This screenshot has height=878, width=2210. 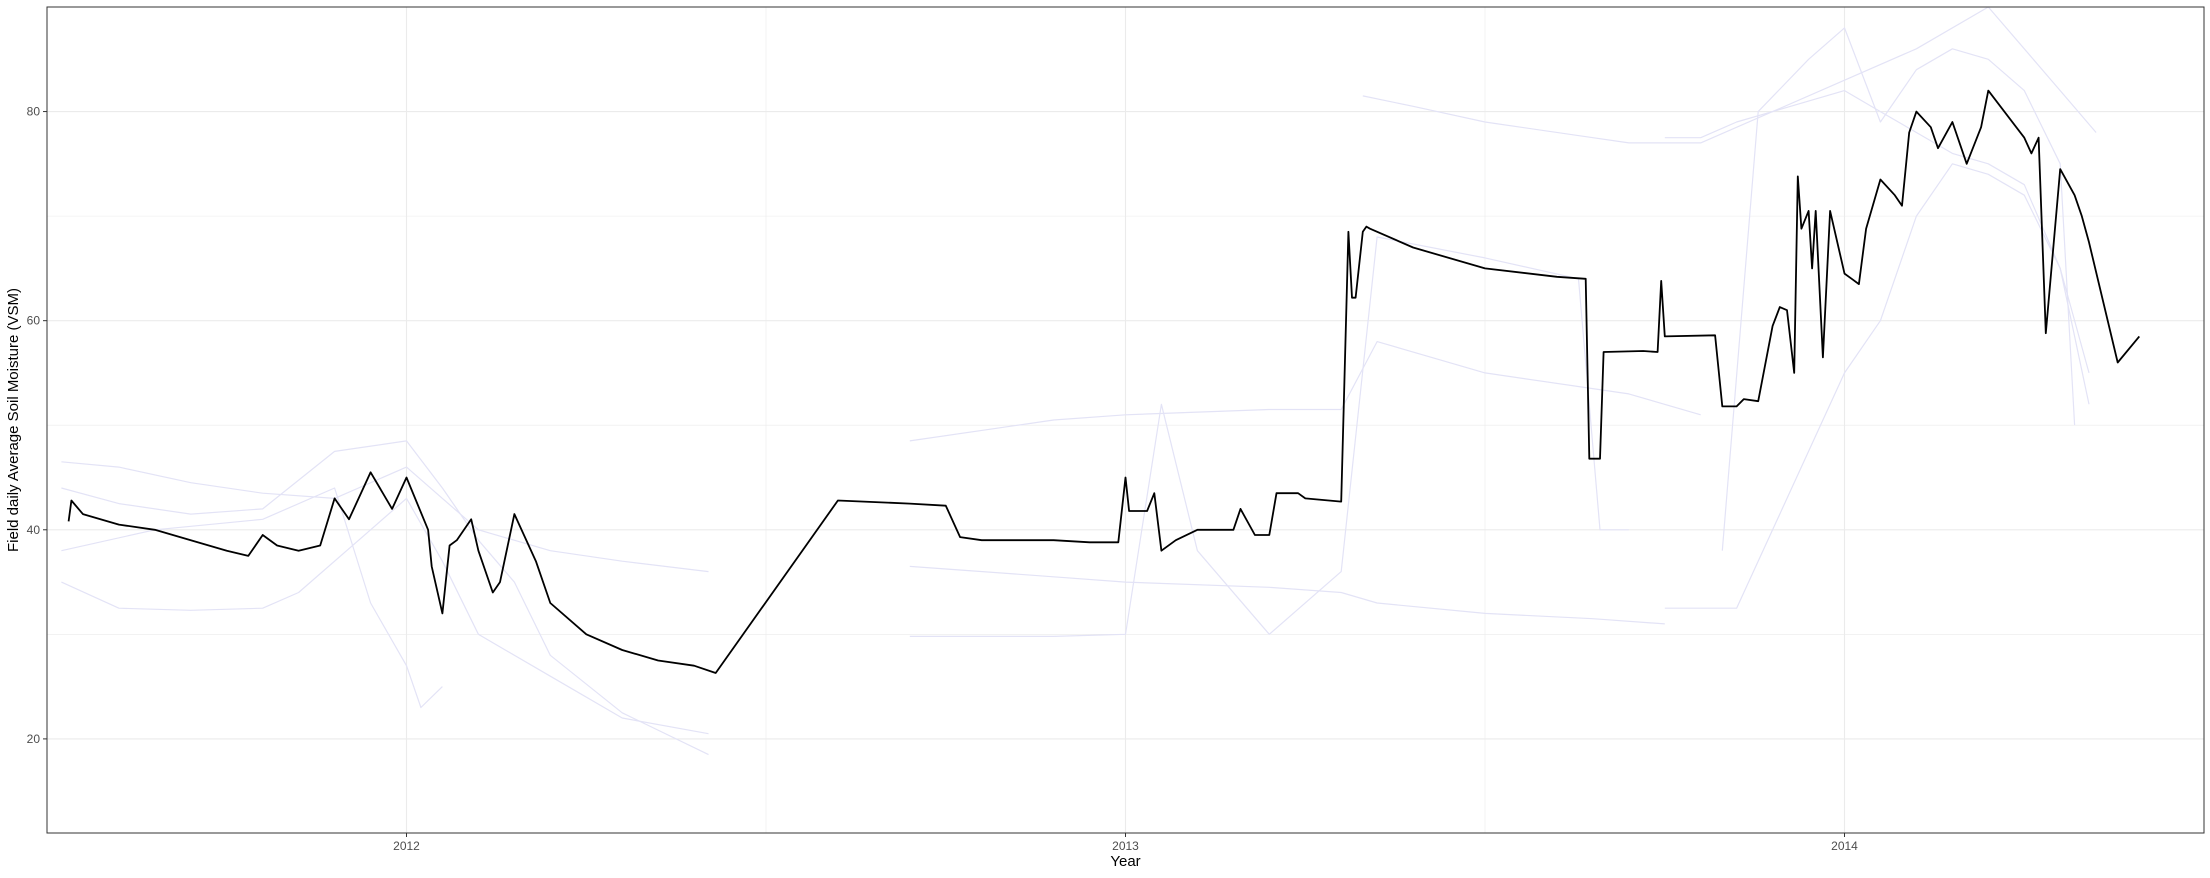 What do you see at coordinates (34, 530) in the screenshot?
I see `y-tick-label: 40` at bounding box center [34, 530].